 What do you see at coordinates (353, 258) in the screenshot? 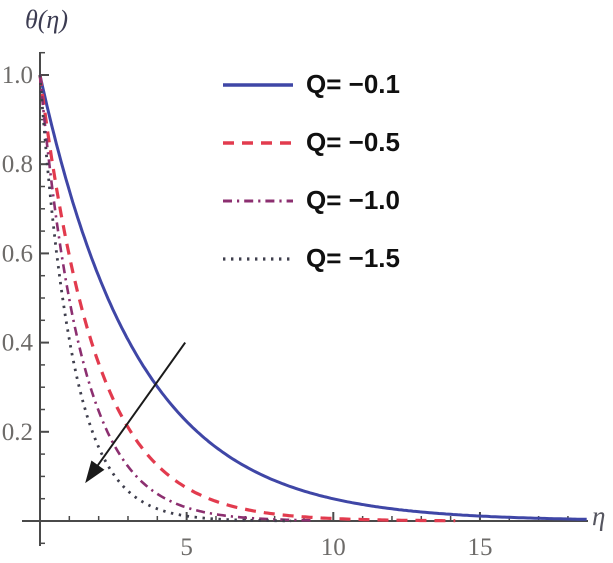
I see `legend-label: Q= −1.5` at bounding box center [353, 258].